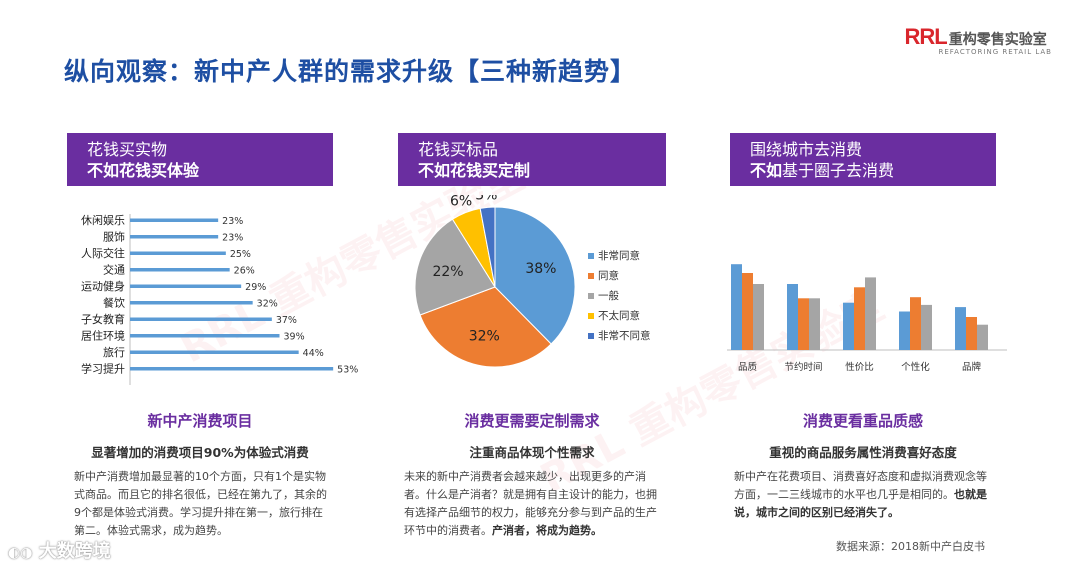  I want to click on bar-value-label: 29%, so click(255, 287).